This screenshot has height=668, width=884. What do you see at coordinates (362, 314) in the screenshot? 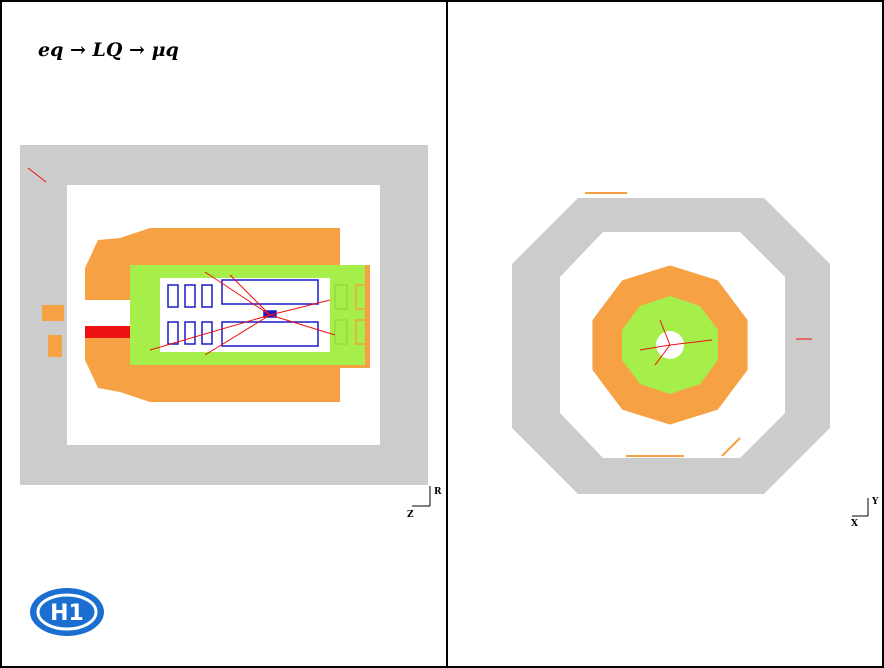
I see `forward-boxes` at bounding box center [362, 314].